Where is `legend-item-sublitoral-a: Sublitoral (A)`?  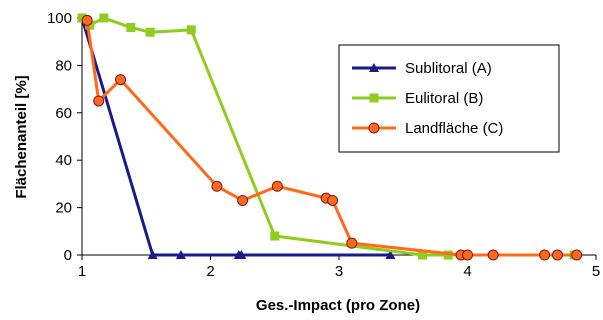 legend-item-sublitoral-a: Sublitoral (A) is located at coordinates (422, 68).